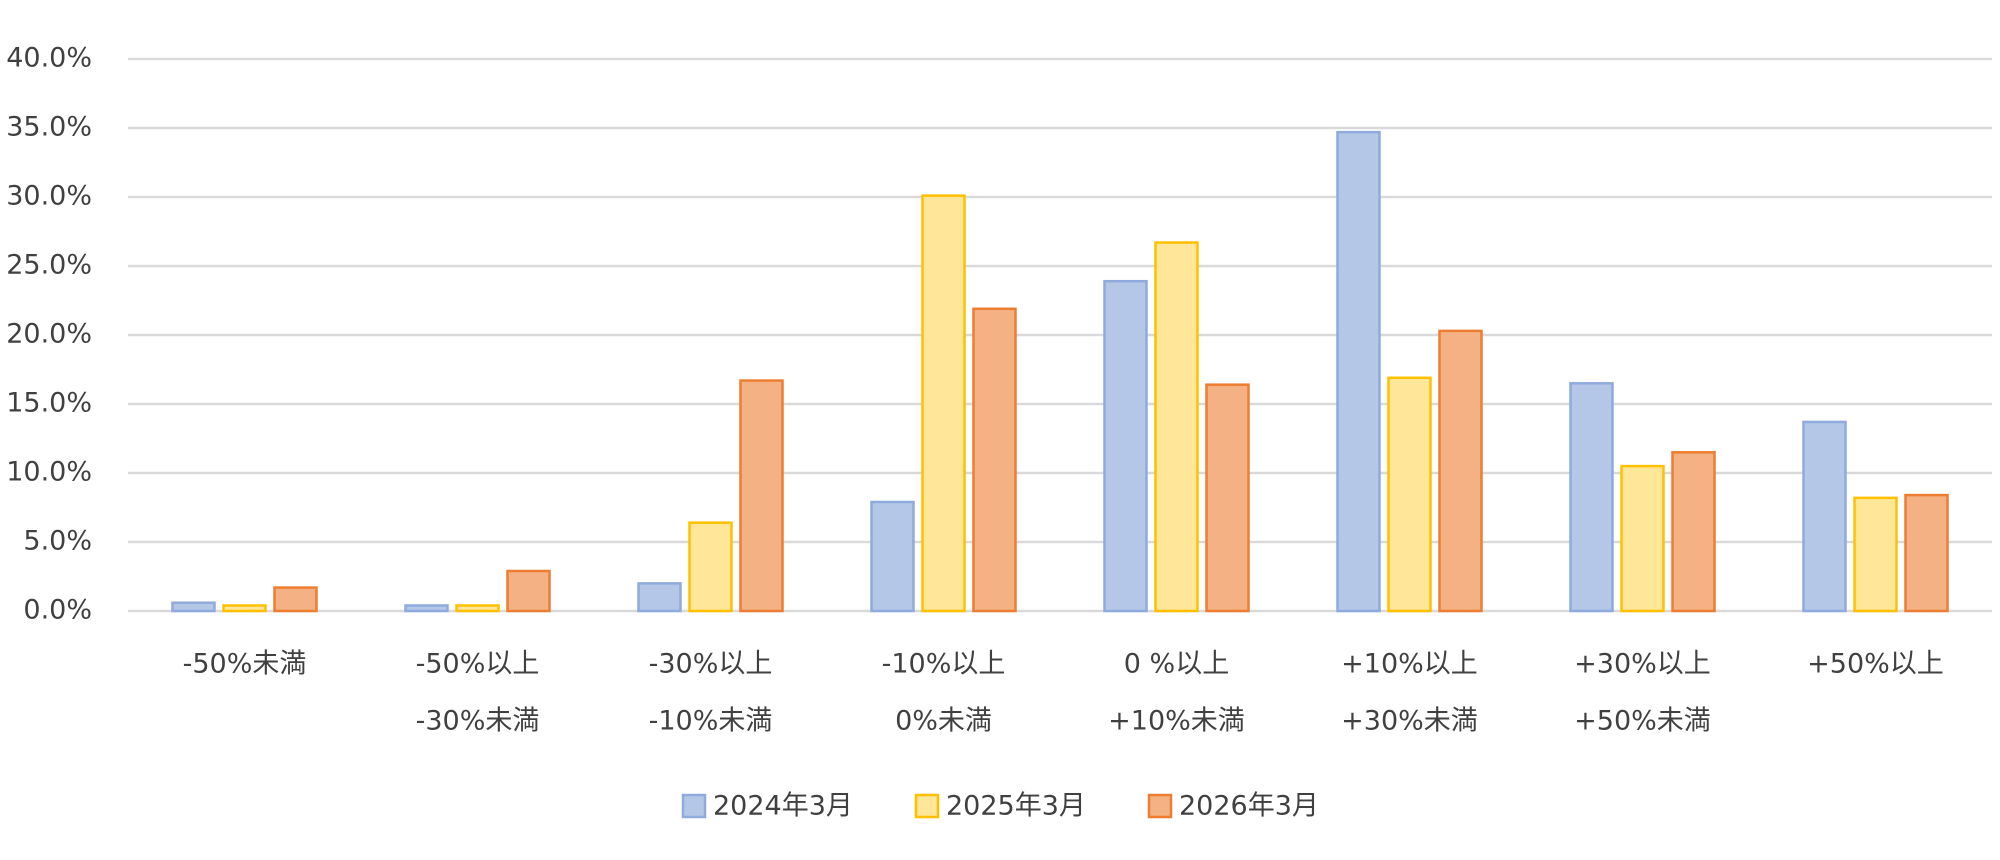 Image resolution: width=2000 pixels, height=860 pixels. I want to click on y-tick-label: 0.0%, so click(57, 610).